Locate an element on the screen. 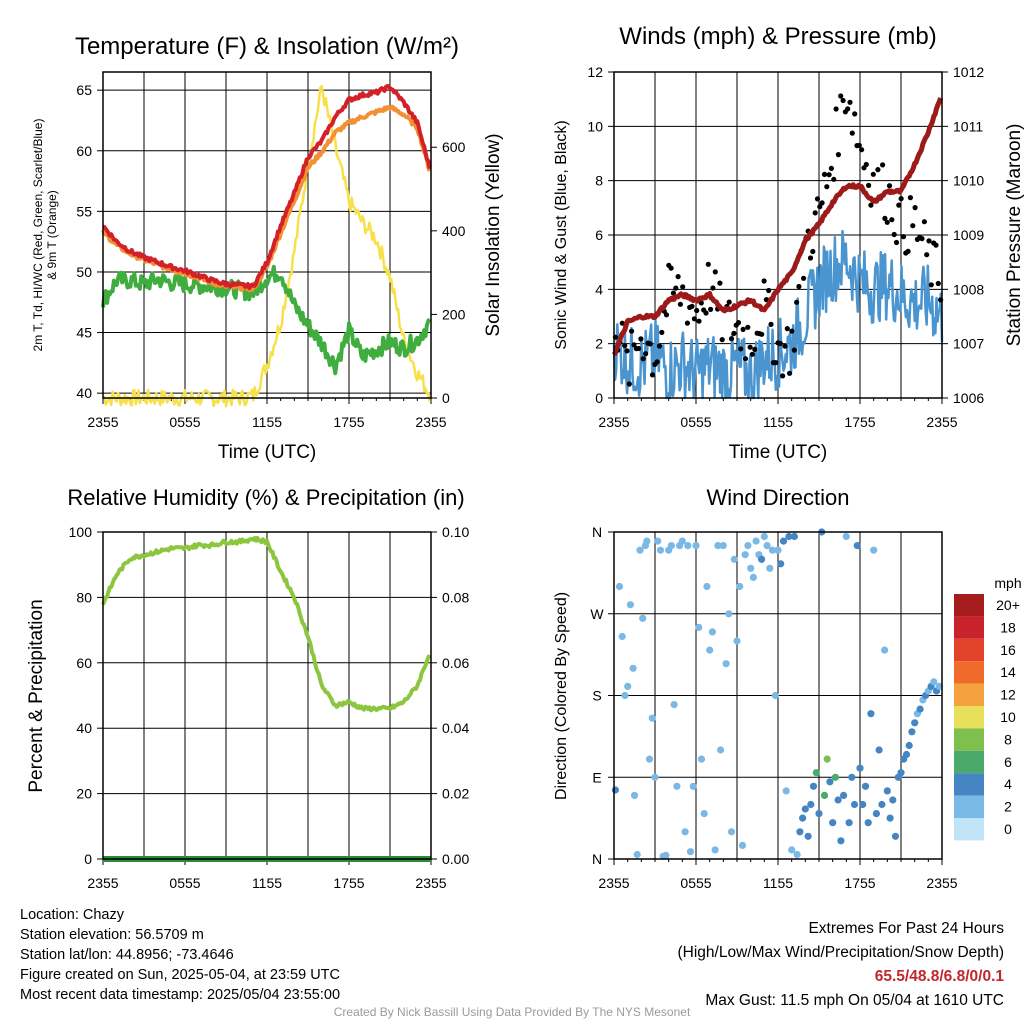 This screenshot has width=1024, height=1024. humidity-ytick-label: 20 is located at coordinates (84, 794).